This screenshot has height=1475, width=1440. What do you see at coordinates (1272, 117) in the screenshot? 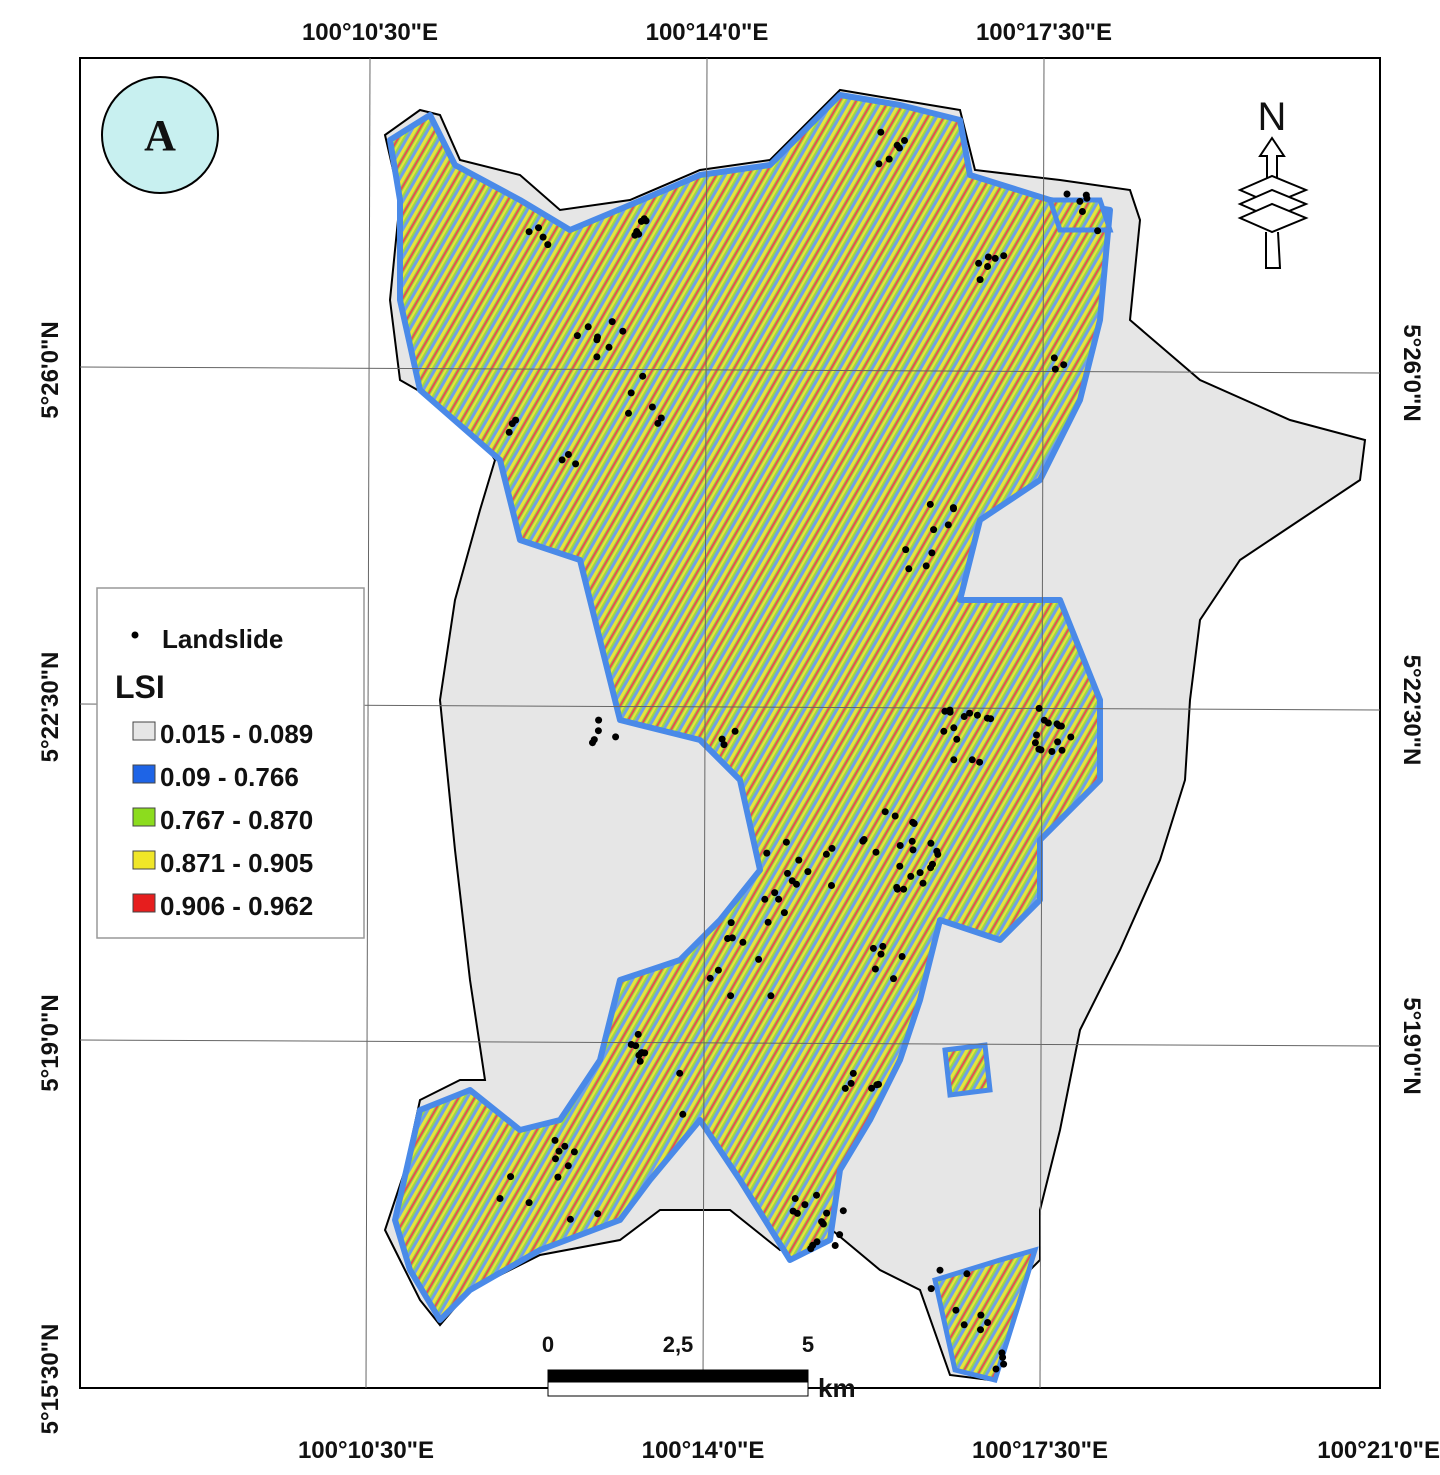
I see `north-label: N` at bounding box center [1272, 117].